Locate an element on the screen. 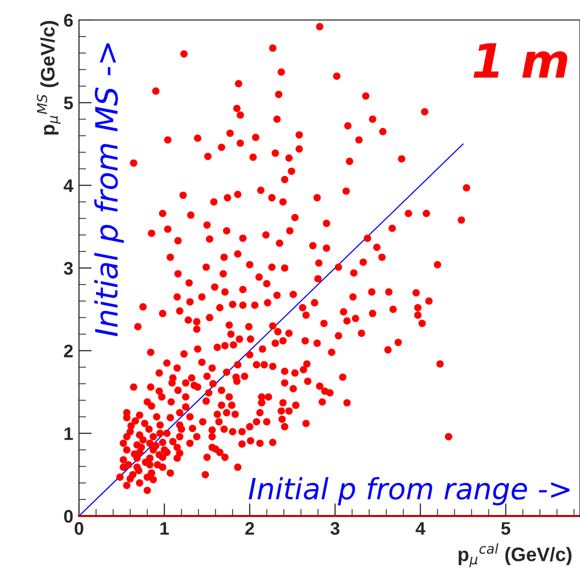 This screenshot has width=580, height=571. y-tick-label: 3 is located at coordinates (68, 268).